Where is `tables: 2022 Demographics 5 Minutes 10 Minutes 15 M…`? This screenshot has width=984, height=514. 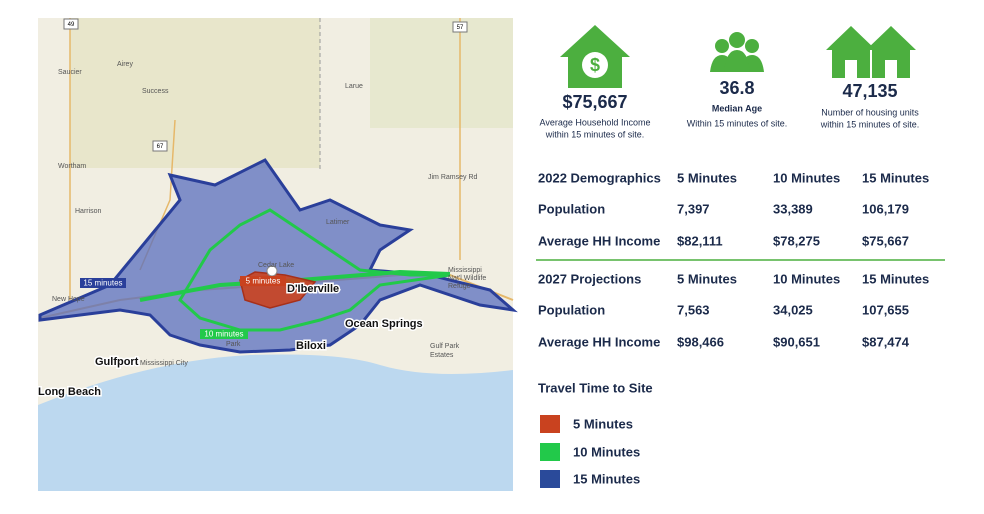
tables: 2022 Demographics 5 Minutes 10 Minutes 15 M… is located at coordinates (733, 259).